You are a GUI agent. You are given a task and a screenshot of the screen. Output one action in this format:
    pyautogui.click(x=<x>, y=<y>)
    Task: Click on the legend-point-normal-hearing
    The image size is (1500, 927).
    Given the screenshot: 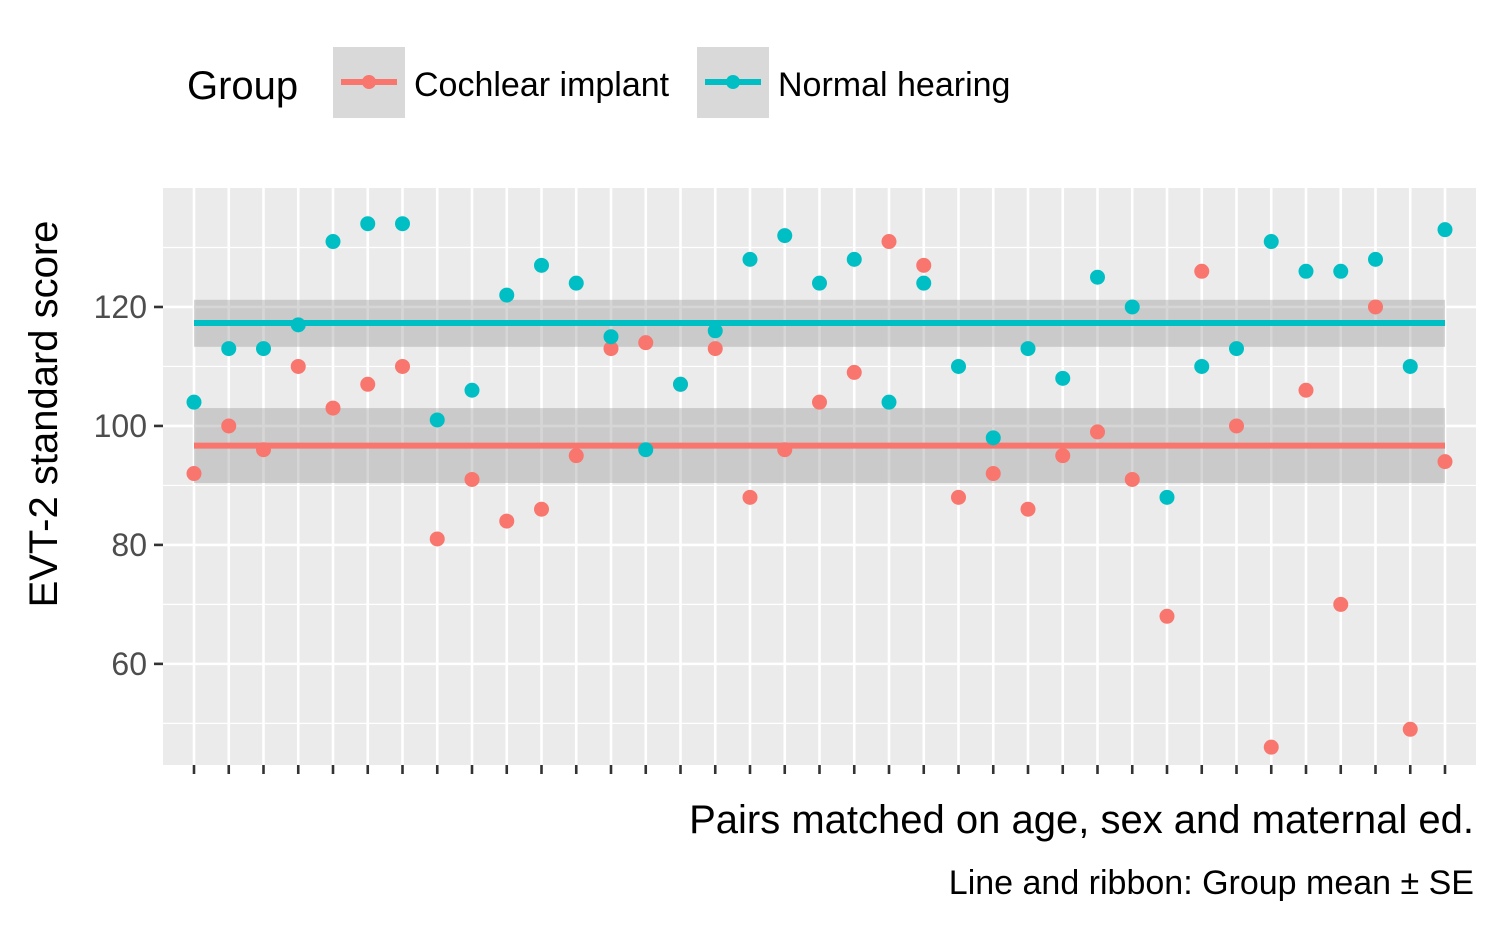 What is the action you would take?
    pyautogui.click(x=733, y=82)
    